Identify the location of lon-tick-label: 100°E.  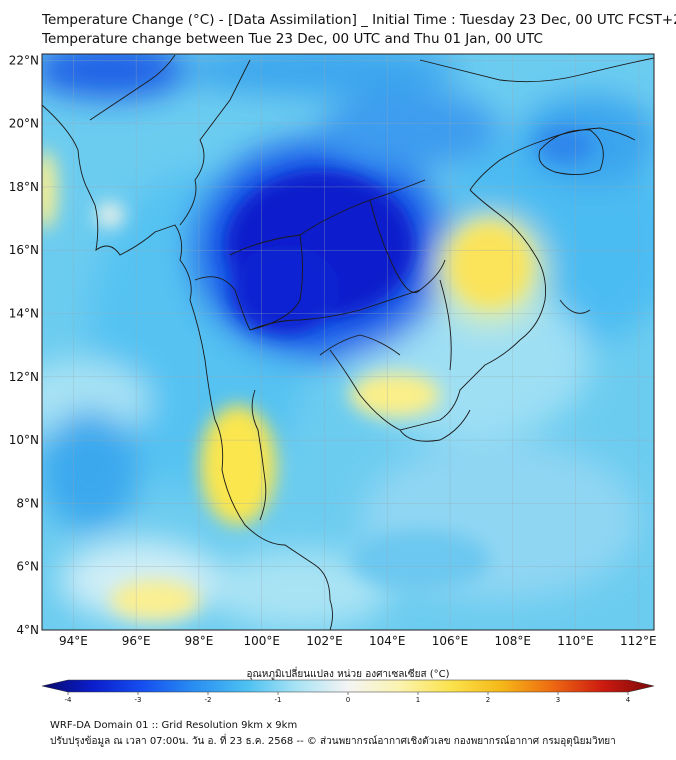
(261, 641).